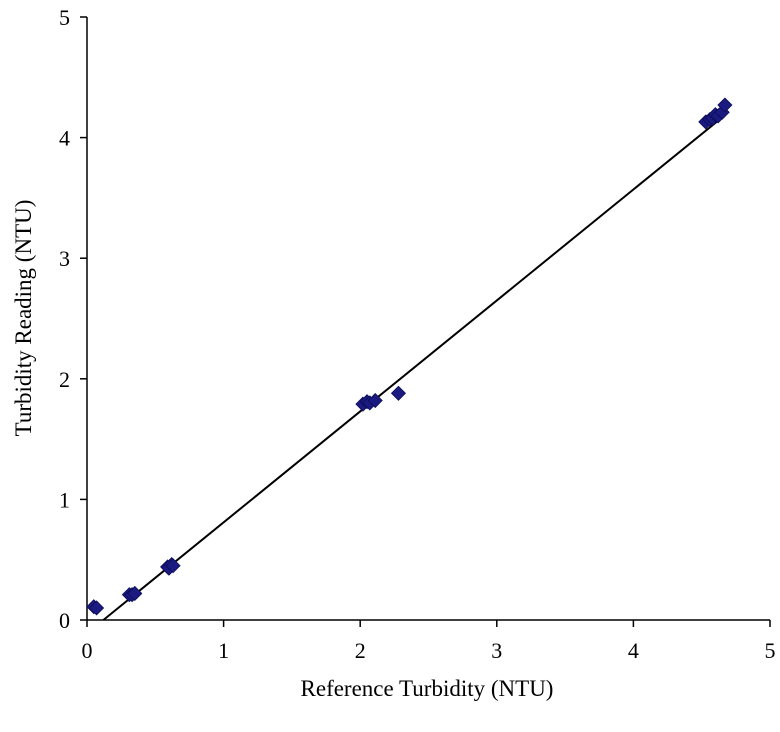 This screenshot has height=732, width=780. What do you see at coordinates (73, 319) in the screenshot?
I see `y-axis-ticks: 0 1 2 3 4 5` at bounding box center [73, 319].